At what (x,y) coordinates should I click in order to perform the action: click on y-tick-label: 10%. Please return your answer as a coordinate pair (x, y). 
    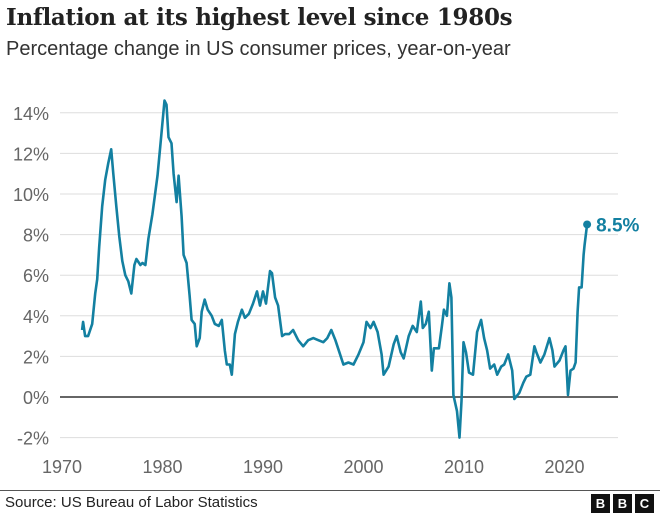
    Looking at the image, I should click on (31, 195).